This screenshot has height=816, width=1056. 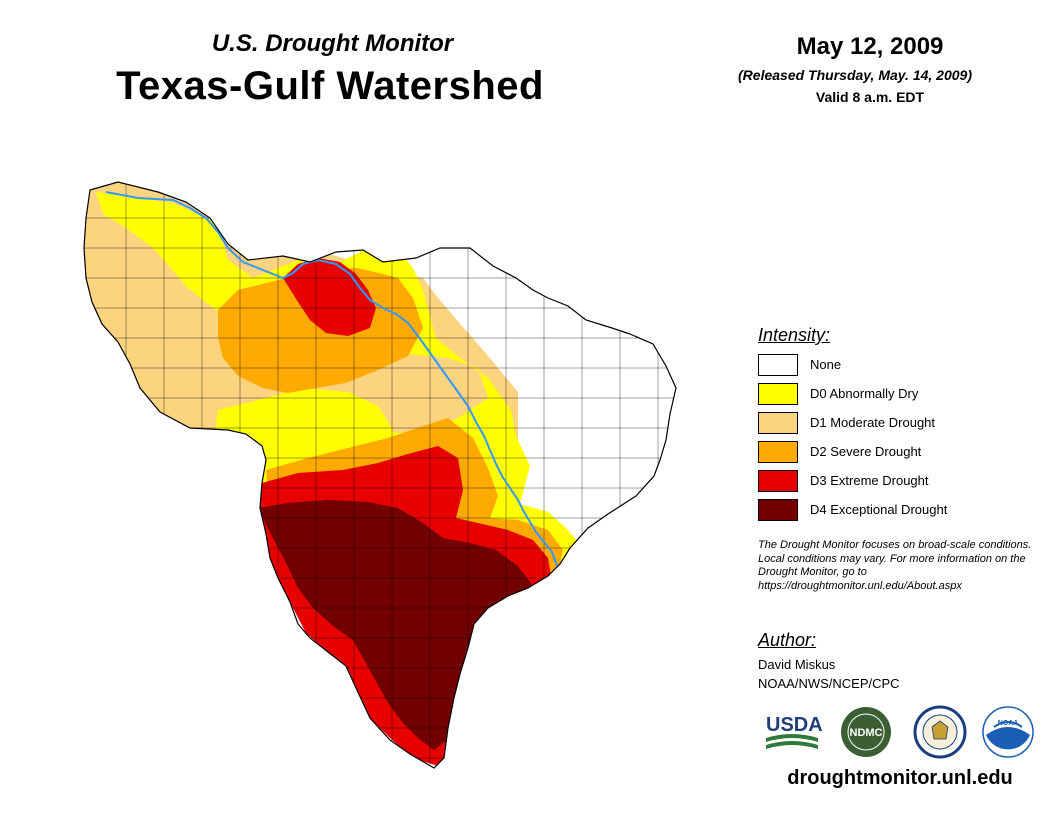 I want to click on map-date: May 12, 2009, so click(x=870, y=46).